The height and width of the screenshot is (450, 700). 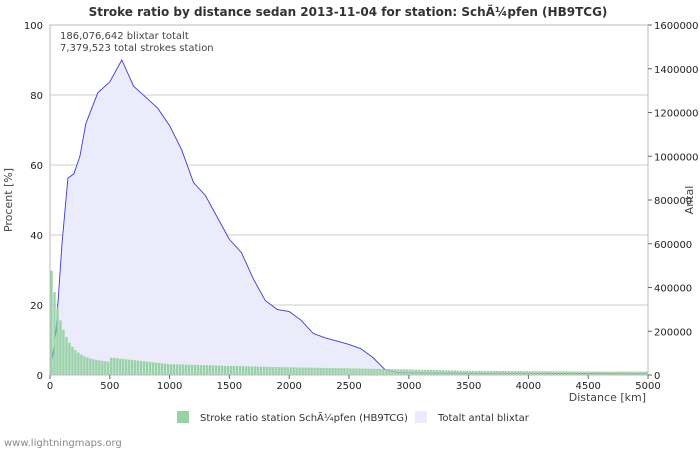 What do you see at coordinates (408, 386) in the screenshot?
I see `x-tick-label: 3000` at bounding box center [408, 386].